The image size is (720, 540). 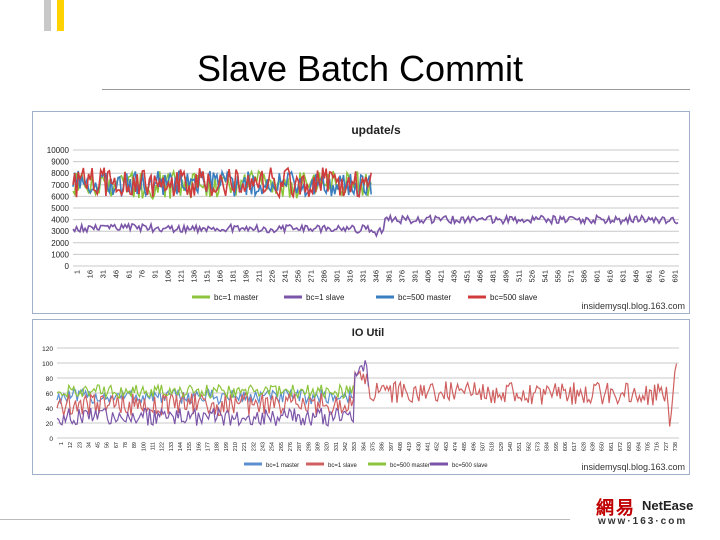 I want to click on x-tick-label: 265, so click(x=282, y=446).